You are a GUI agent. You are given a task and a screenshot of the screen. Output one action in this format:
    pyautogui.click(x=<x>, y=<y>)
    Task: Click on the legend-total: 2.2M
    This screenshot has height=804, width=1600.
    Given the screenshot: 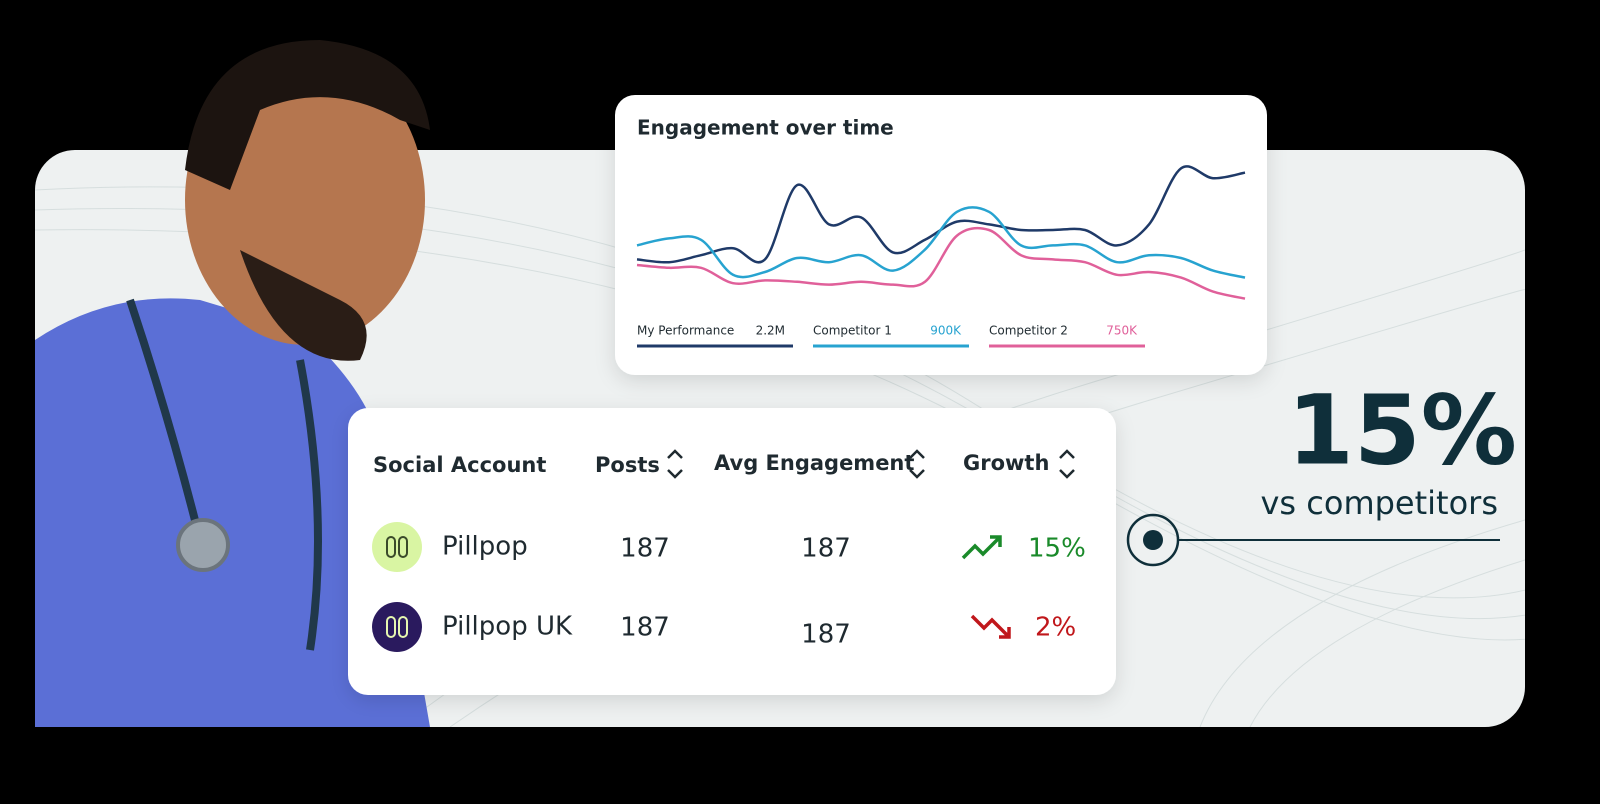 What is the action you would take?
    pyautogui.click(x=770, y=331)
    